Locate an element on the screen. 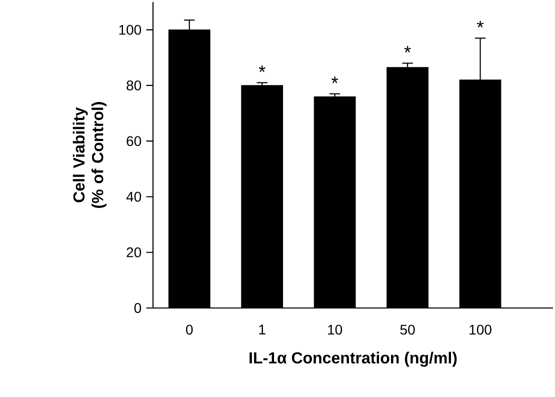 The width and height of the screenshot is (555, 397). y-tick-label: 60 is located at coordinates (134, 141).